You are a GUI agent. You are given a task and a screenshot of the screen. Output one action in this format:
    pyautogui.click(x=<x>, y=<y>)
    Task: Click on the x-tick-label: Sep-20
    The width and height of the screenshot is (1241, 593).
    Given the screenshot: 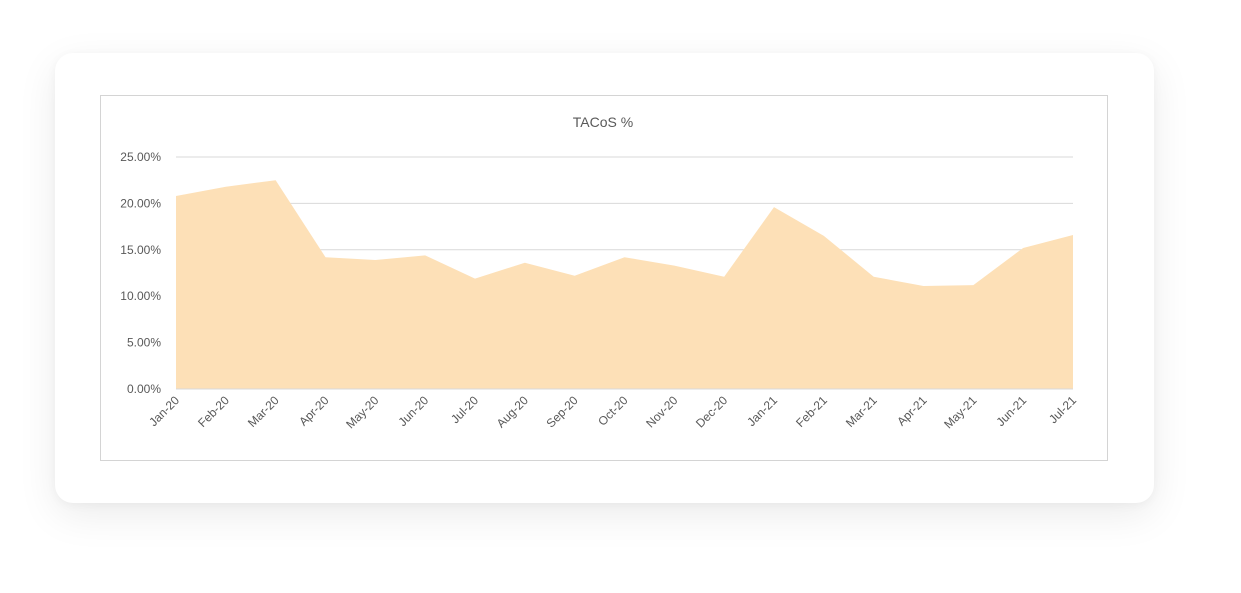 What is the action you would take?
    pyautogui.click(x=562, y=411)
    